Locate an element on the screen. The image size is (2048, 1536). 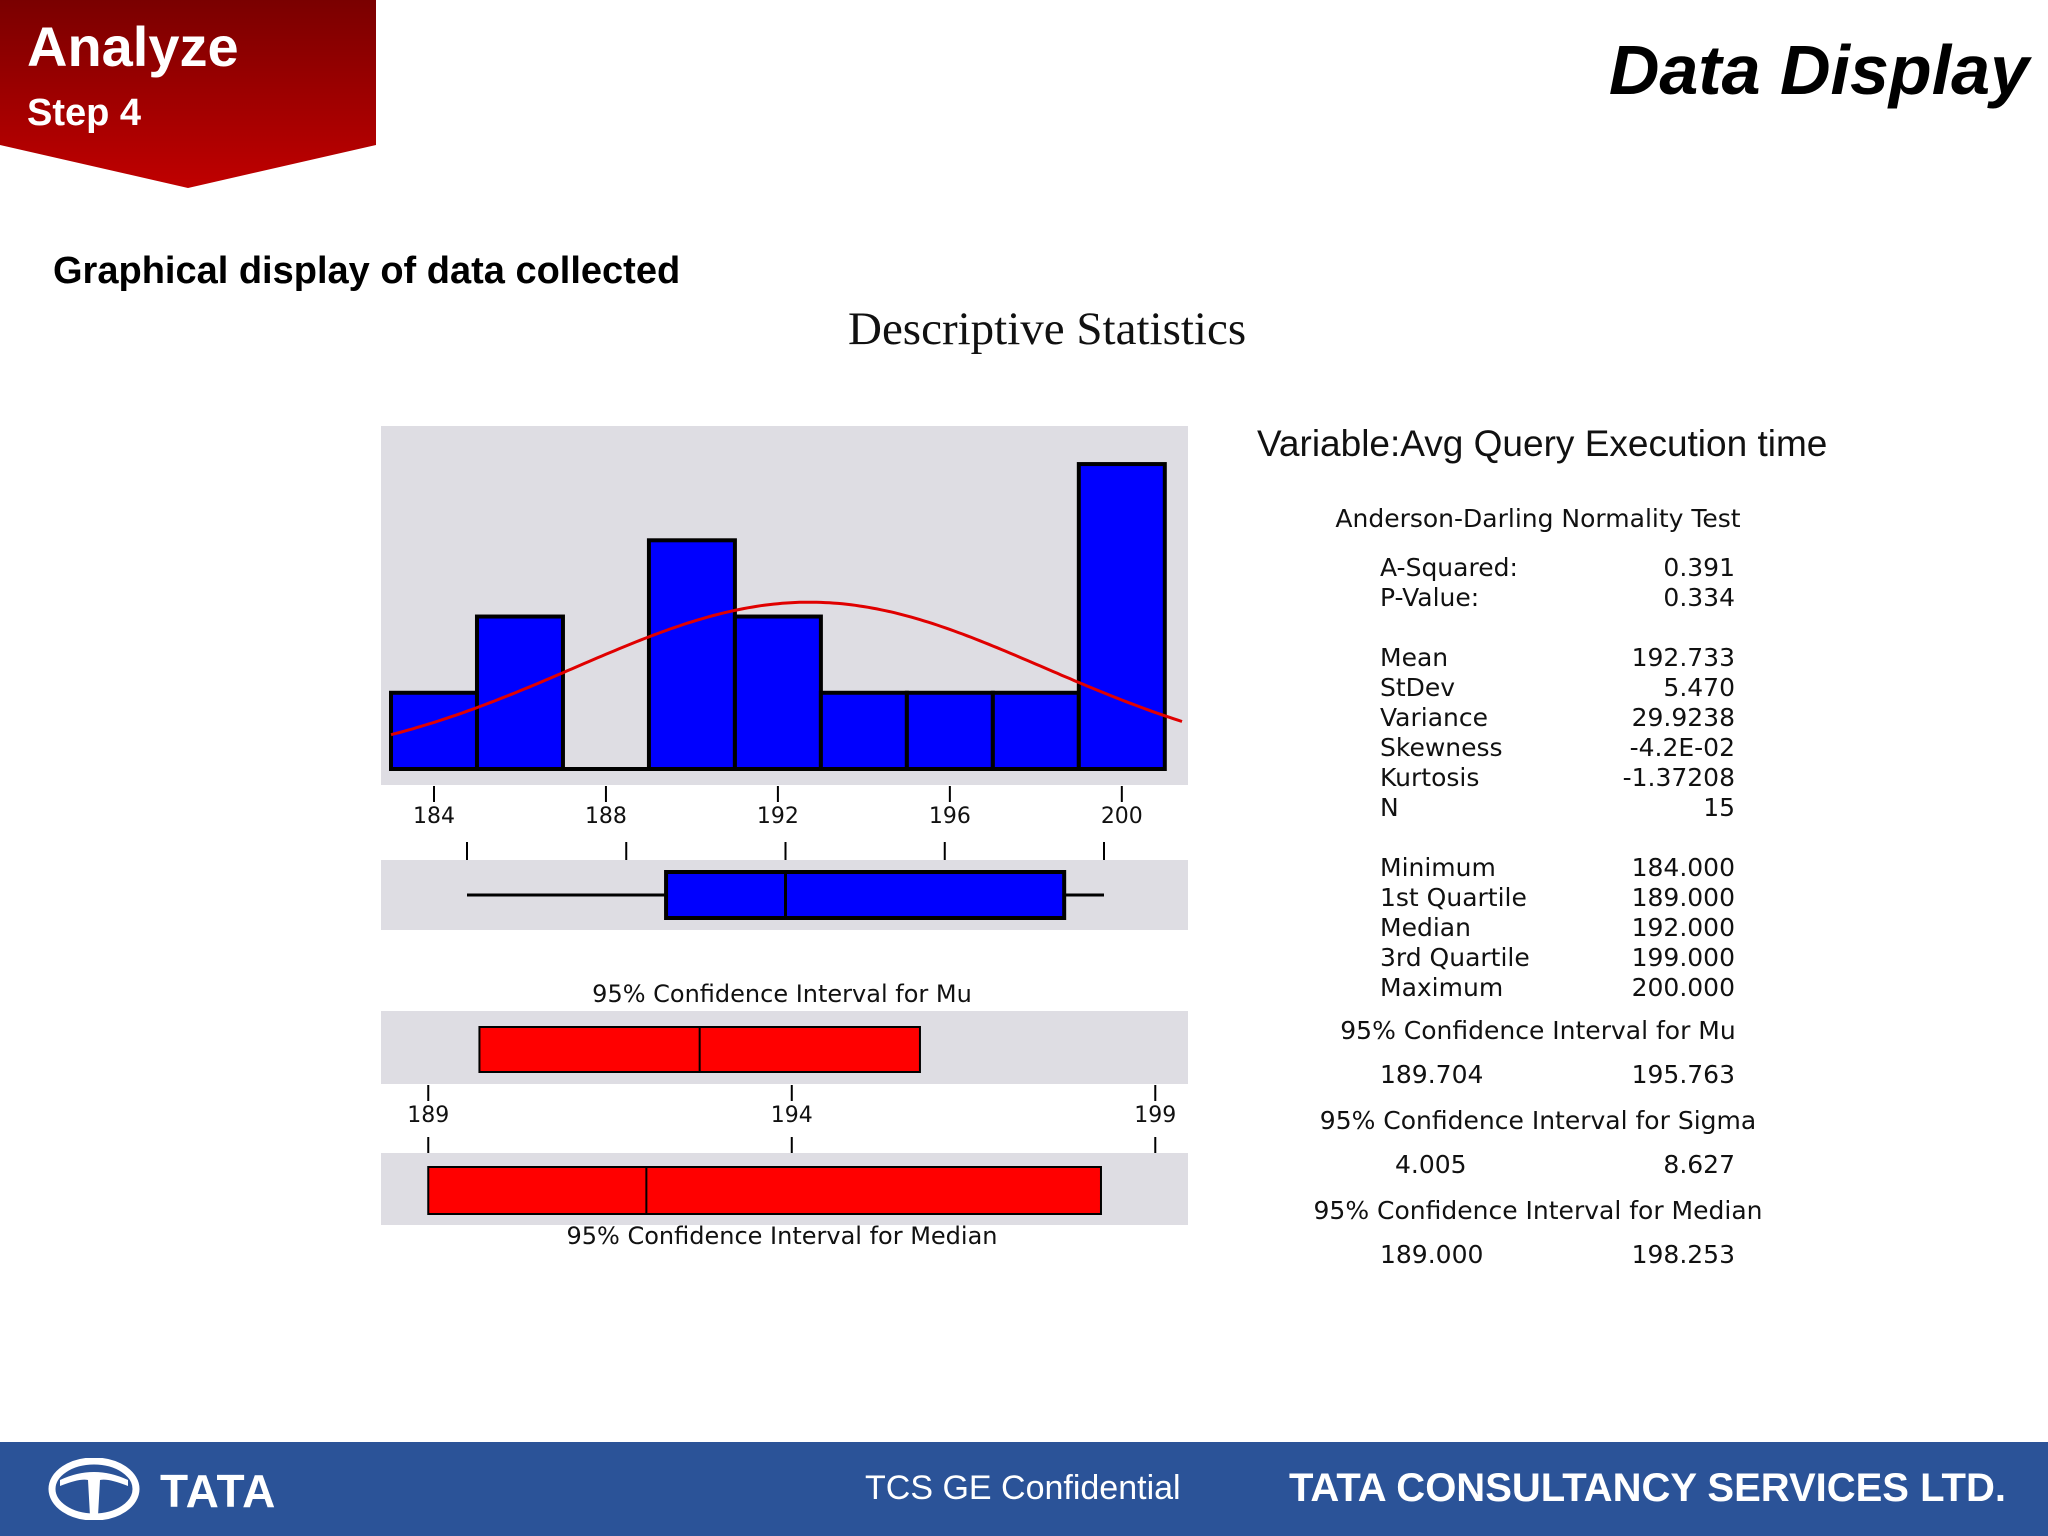
chart-title: Descriptive Statistics is located at coordinates (1047, 329).